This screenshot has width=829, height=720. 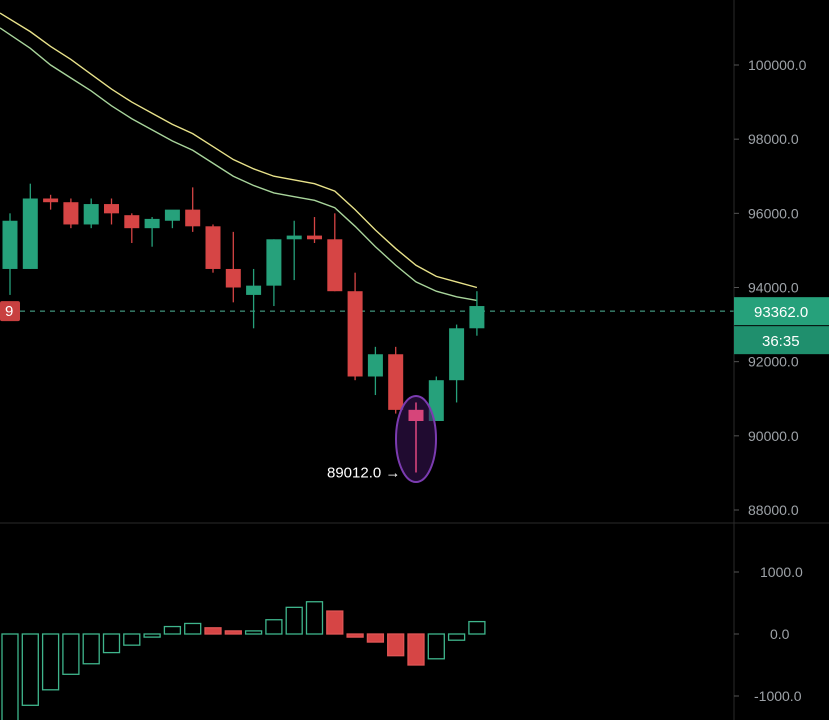 What do you see at coordinates (773, 213) in the screenshot?
I see `price-tick-label: 96000.0` at bounding box center [773, 213].